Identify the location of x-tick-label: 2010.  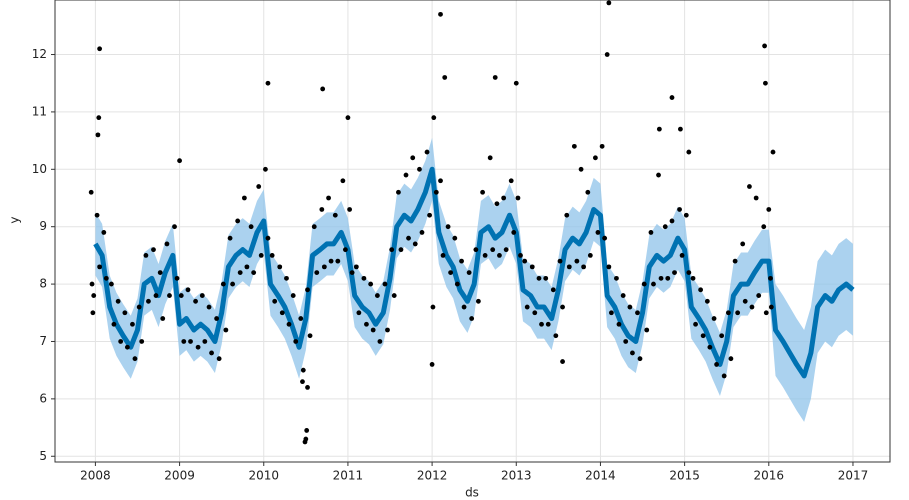
(263, 476).